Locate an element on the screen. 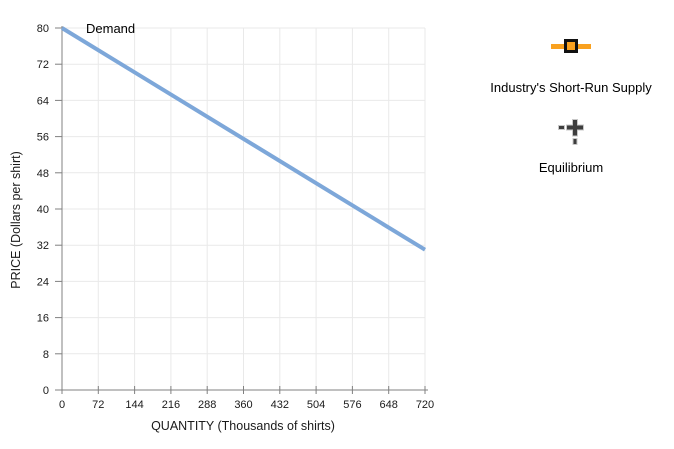 The width and height of the screenshot is (674, 449). y-tick-label: 24 is located at coordinates (43, 282).